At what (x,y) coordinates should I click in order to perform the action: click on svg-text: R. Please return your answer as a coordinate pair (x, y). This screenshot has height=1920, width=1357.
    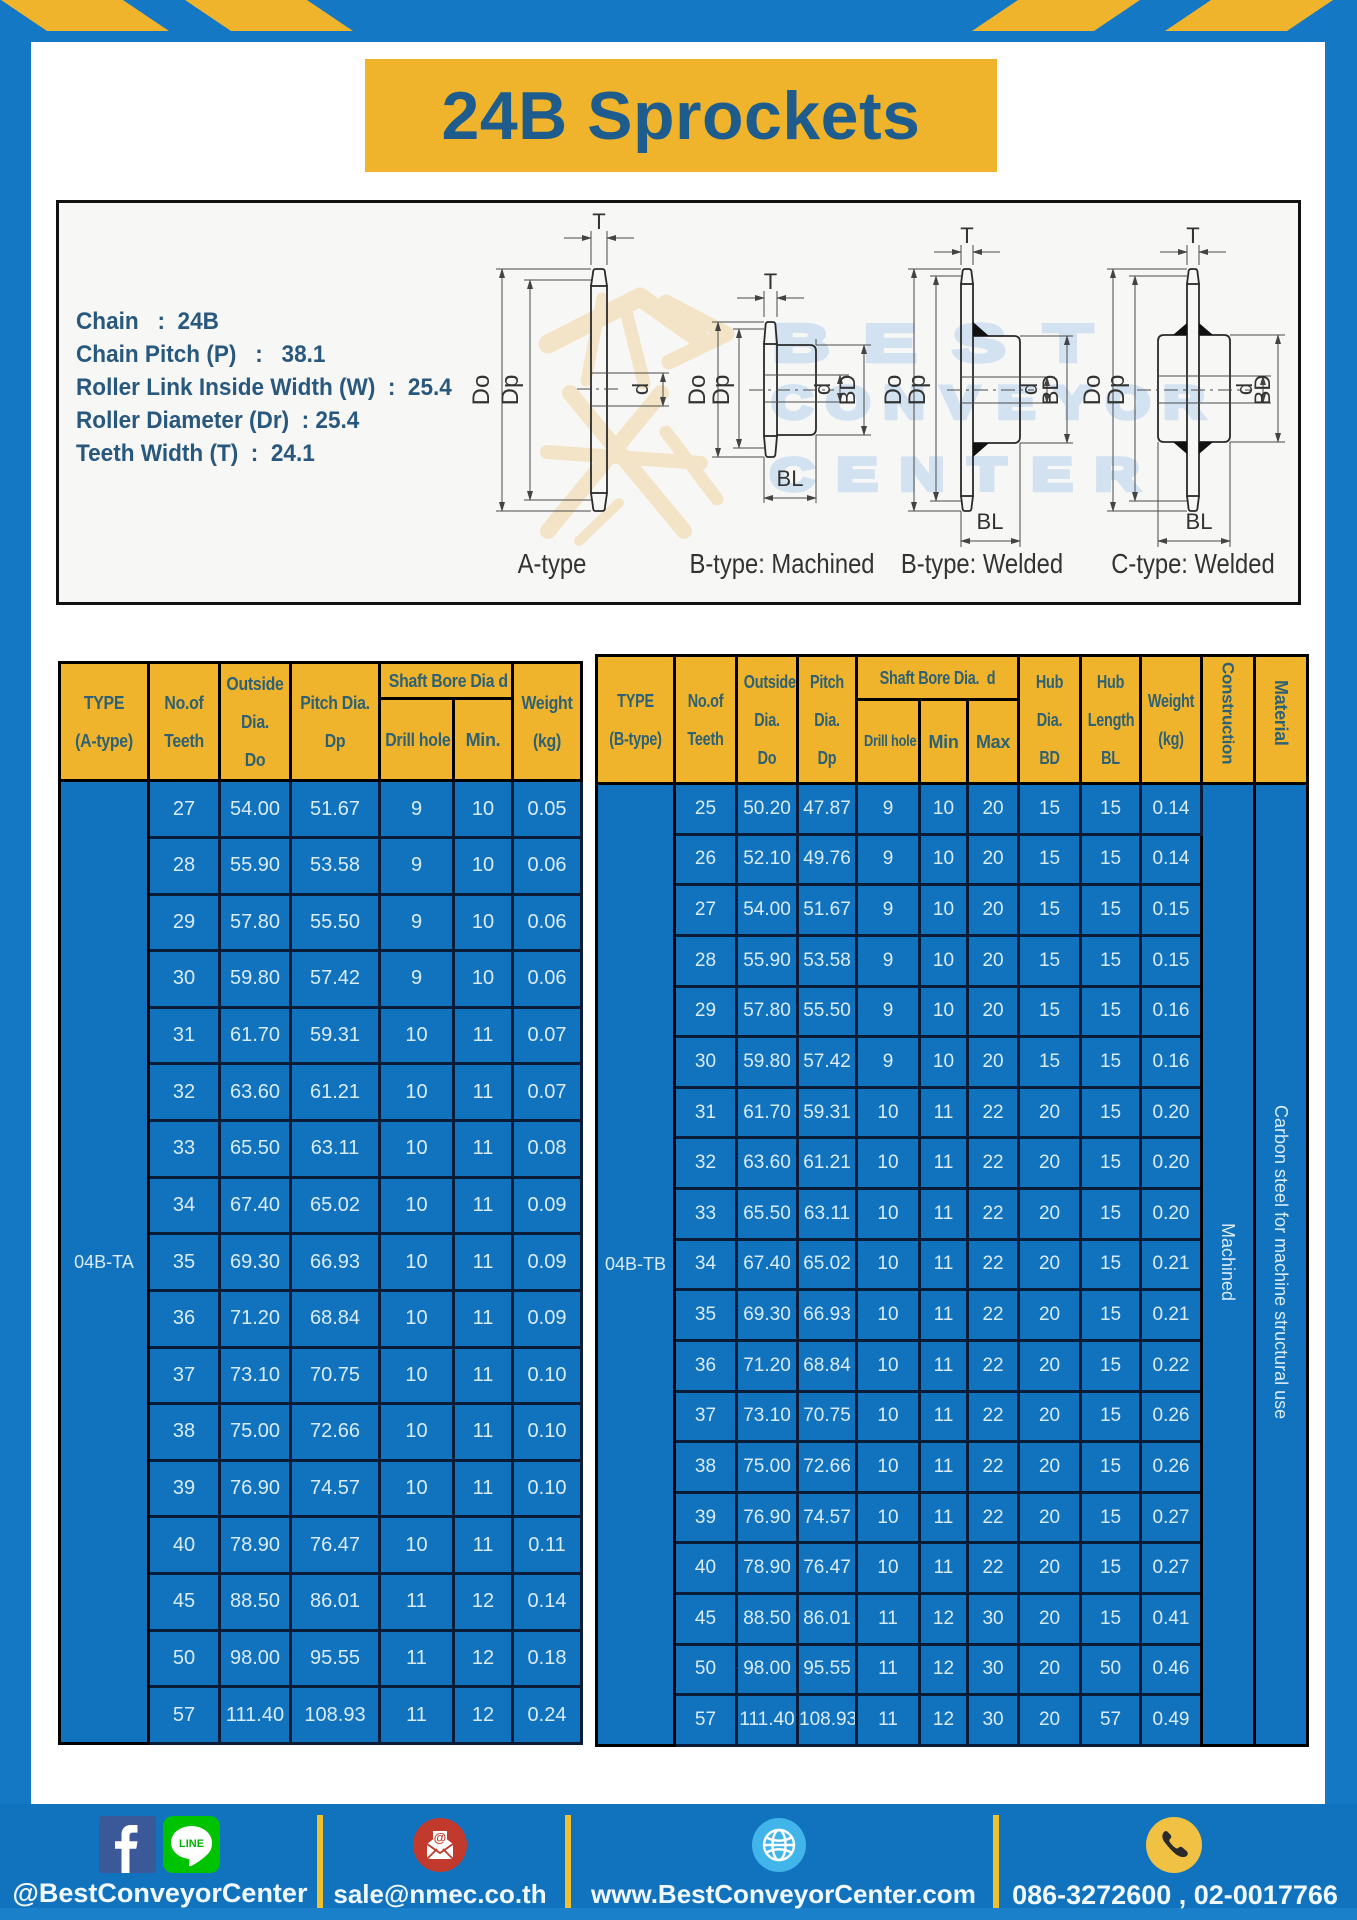
    Looking at the image, I should click on (1117, 475).